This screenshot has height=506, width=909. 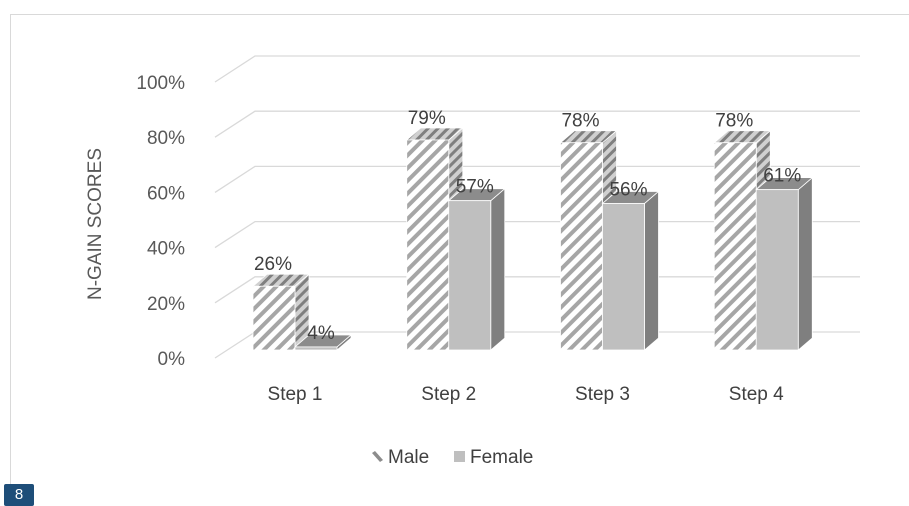 What do you see at coordinates (273, 264) in the screenshot?
I see `data-label-male: 26%` at bounding box center [273, 264].